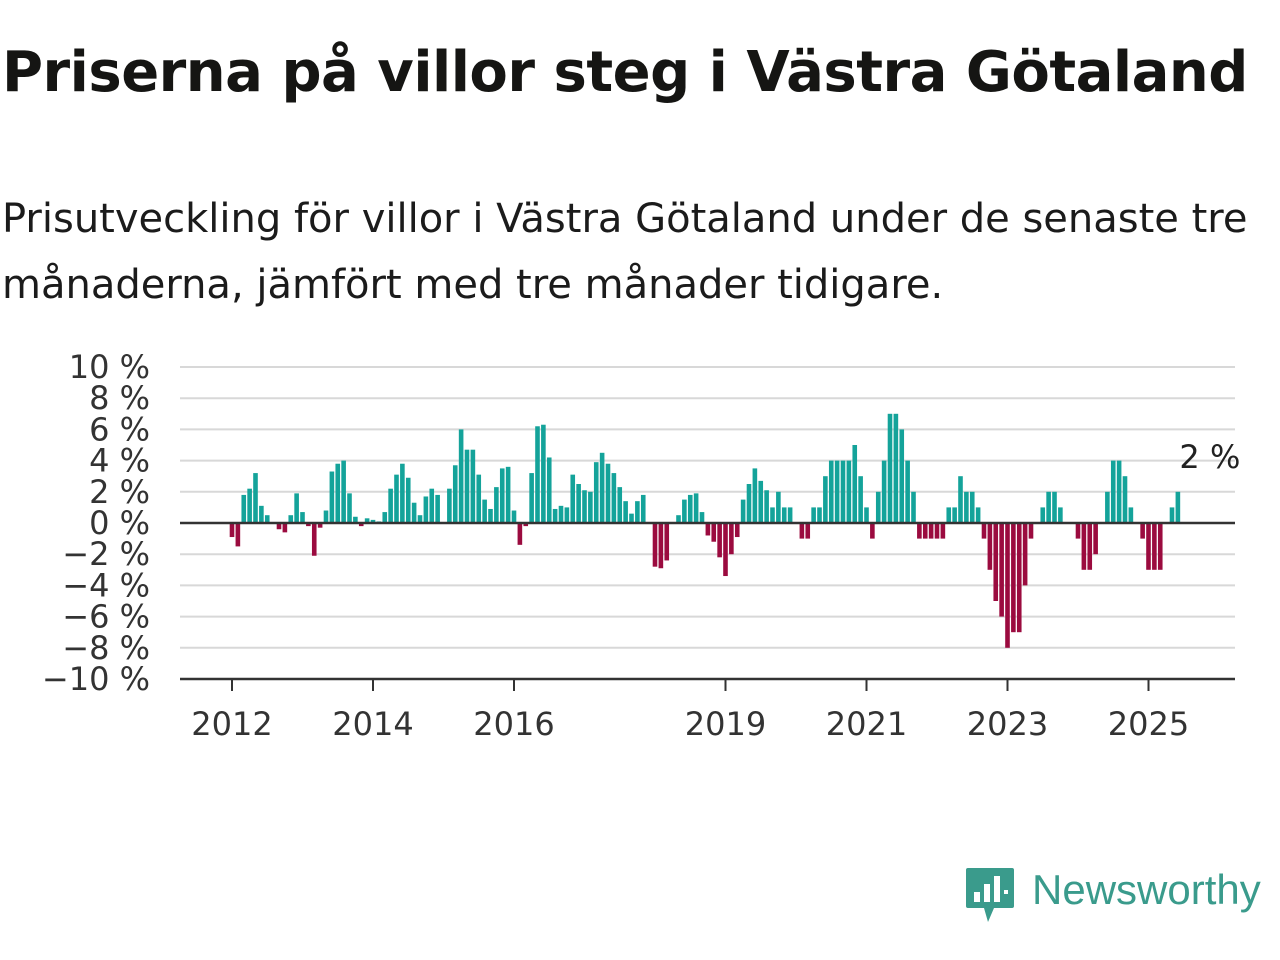 This screenshot has height=960, width=1280. Describe the element at coordinates (119, 429) in the screenshot. I see `y-tick-label: 6 %` at that location.